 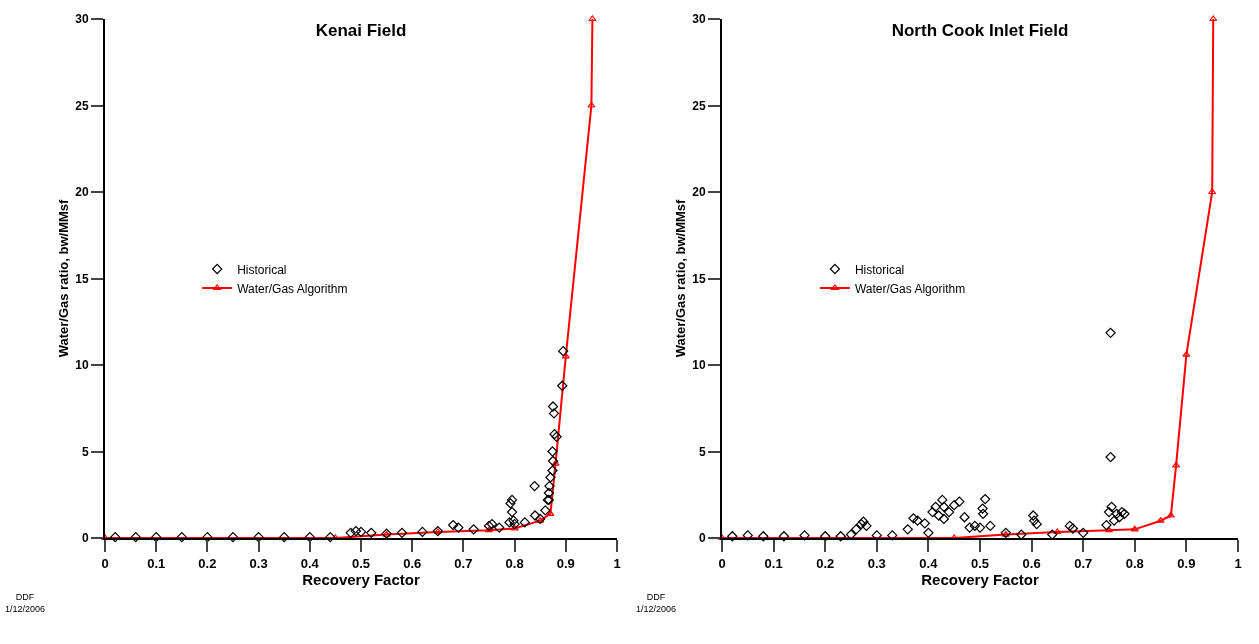 What do you see at coordinates (980, 30) in the screenshot?
I see `chart-title: North Cook Inlet Field` at bounding box center [980, 30].